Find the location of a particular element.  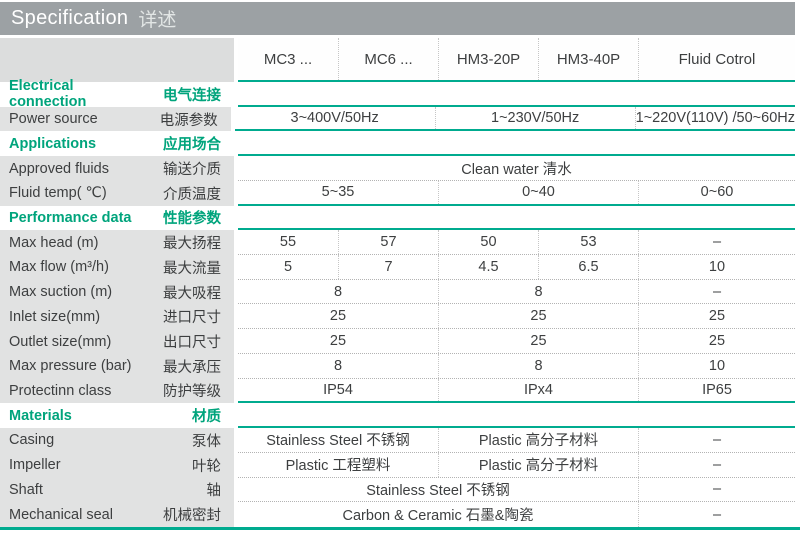

row-values: Stainless Steel 不锈钢 – is located at coordinates (516, 490).